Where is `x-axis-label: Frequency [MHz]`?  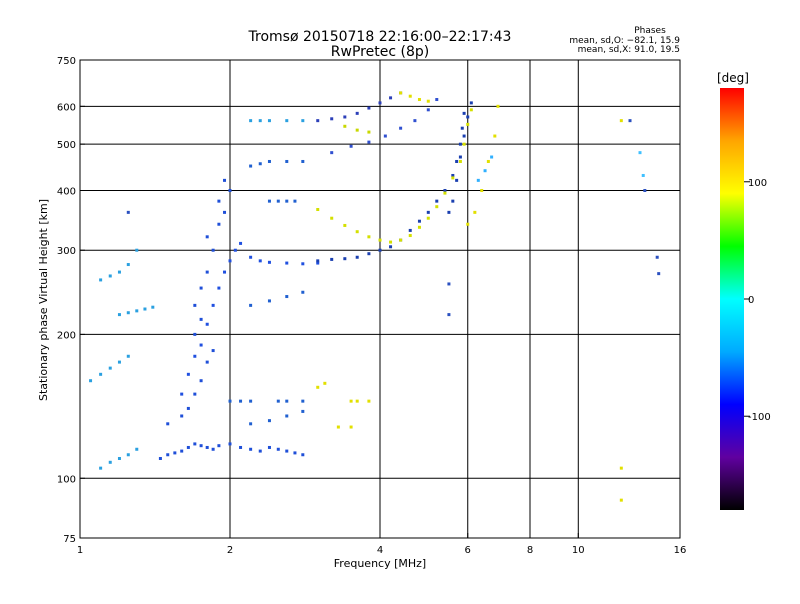 x-axis-label: Frequency [MHz] is located at coordinates (380, 563).